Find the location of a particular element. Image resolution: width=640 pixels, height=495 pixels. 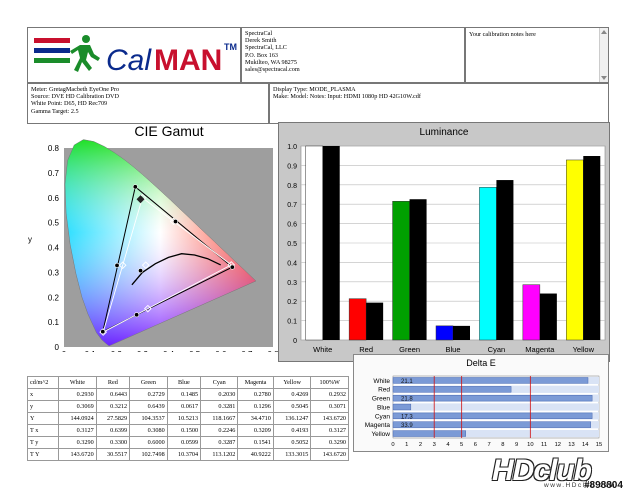

delta-e-x-tick: 13 is located at coordinates (571, 445).